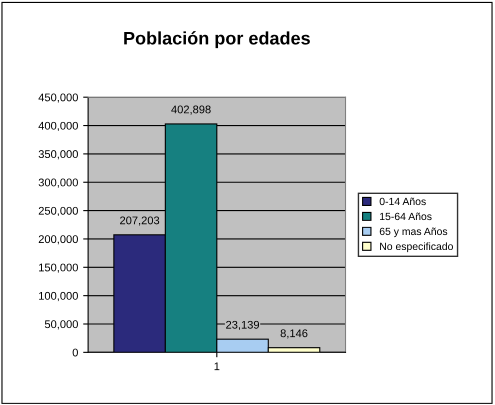  What do you see at coordinates (217, 39) in the screenshot?
I see `chart-title: Población por edades` at bounding box center [217, 39].